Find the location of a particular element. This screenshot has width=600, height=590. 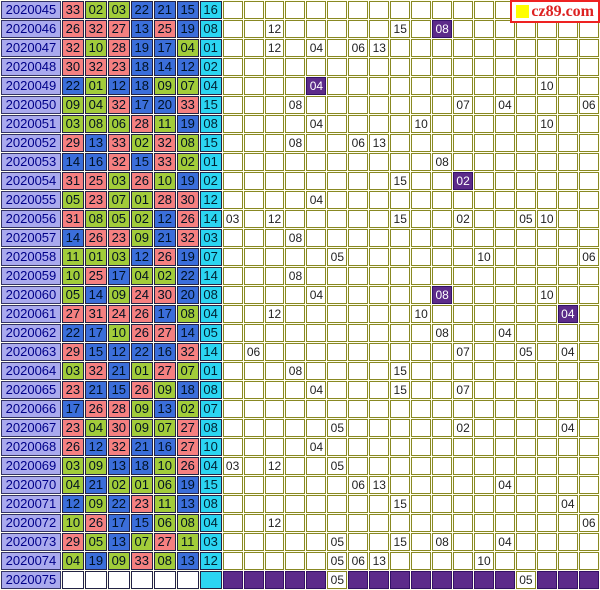

miss-value-cell: 08 is located at coordinates (295, 143).